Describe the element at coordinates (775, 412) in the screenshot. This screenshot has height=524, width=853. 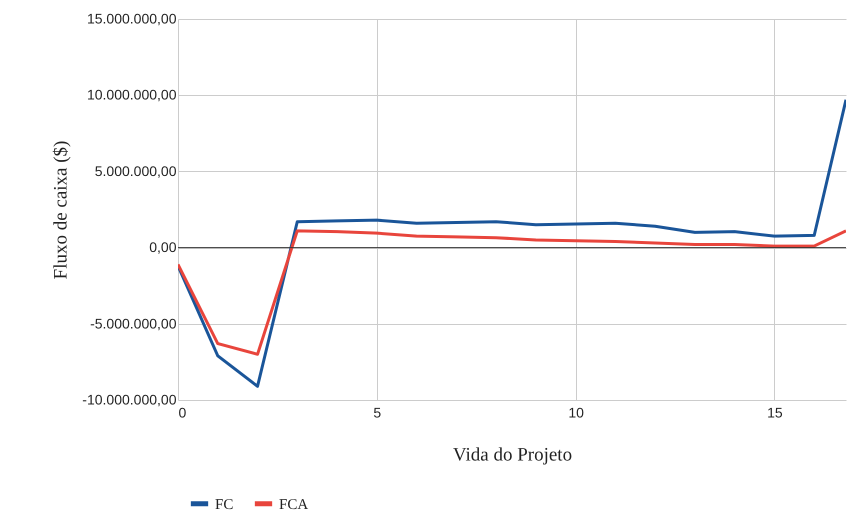
I see `x-tick-label: 15` at that location.